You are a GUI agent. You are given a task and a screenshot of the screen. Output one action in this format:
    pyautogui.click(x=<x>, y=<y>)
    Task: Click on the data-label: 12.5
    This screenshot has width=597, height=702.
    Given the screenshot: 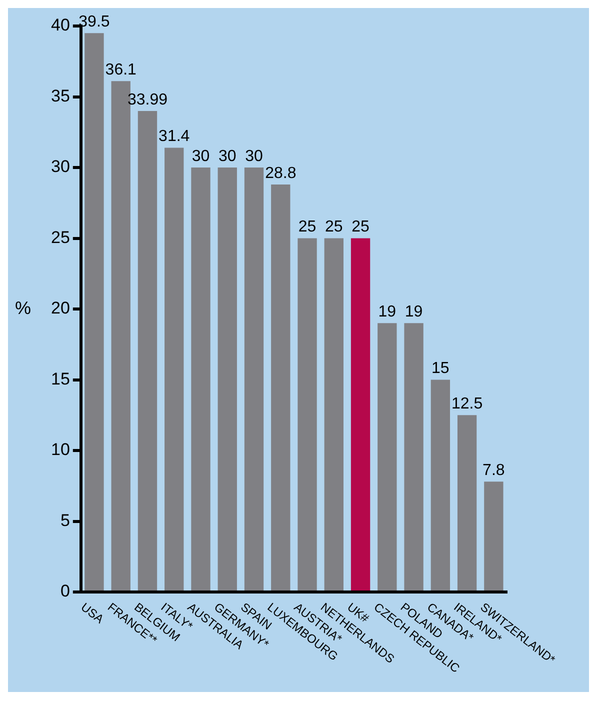 What is the action you would take?
    pyautogui.click(x=467, y=404)
    